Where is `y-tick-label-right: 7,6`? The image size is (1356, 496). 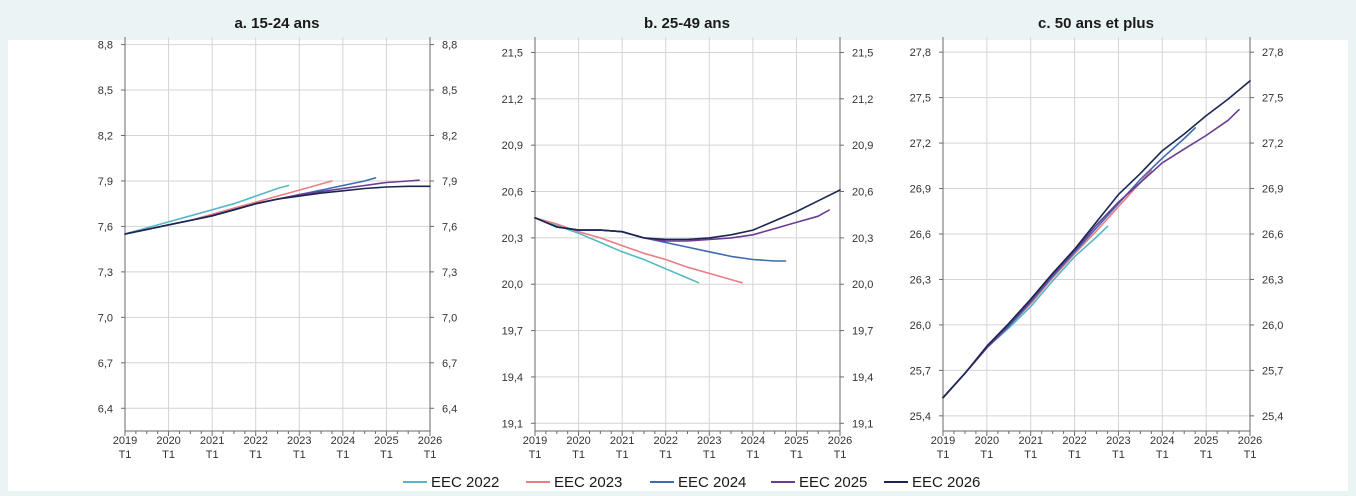
y-tick-label-right: 7,6 is located at coordinates (449, 227).